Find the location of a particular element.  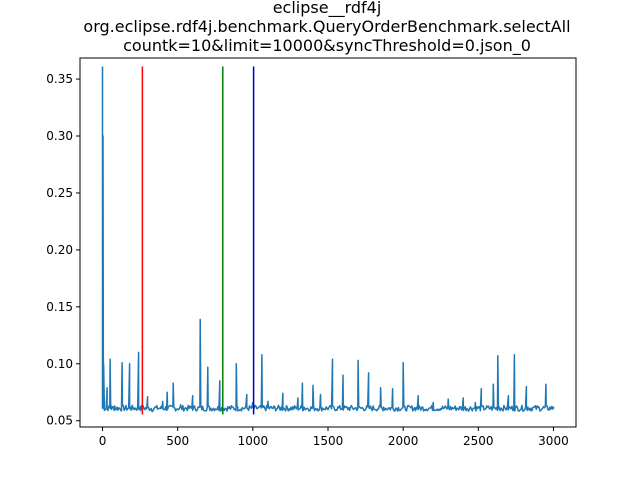

y-tick-label: 0.30 is located at coordinates (59, 136).